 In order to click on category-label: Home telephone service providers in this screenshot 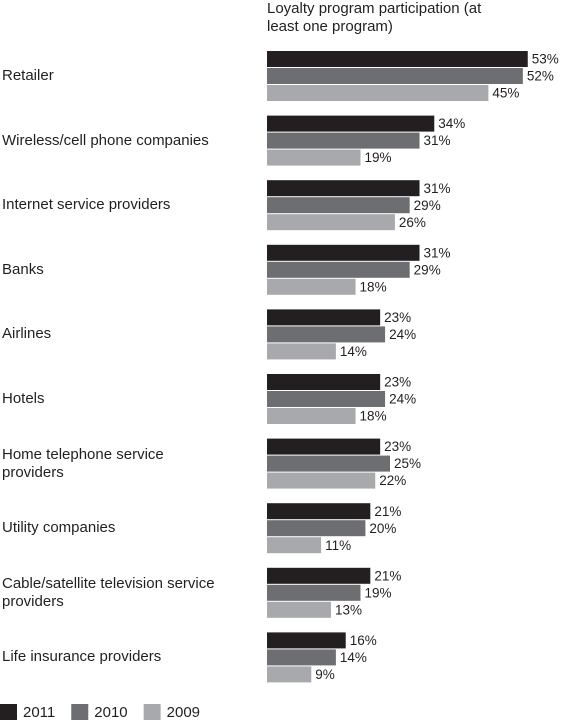, I will do `click(83, 463)`.